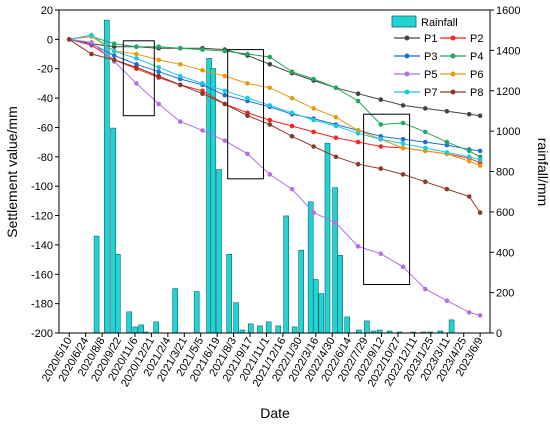  What do you see at coordinates (42, 187) in the screenshot?
I see `y-tick-label: -100` at bounding box center [42, 187].